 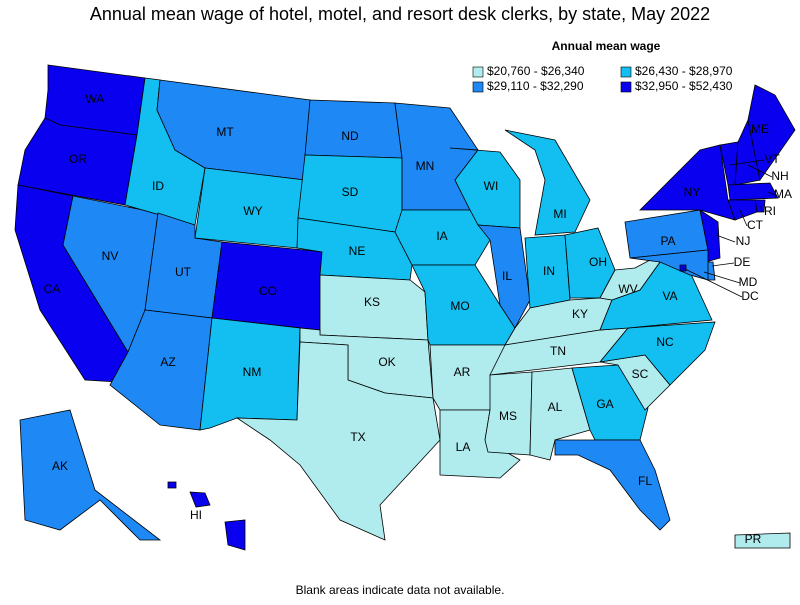 I want to click on state-label: TX, so click(x=357, y=437).